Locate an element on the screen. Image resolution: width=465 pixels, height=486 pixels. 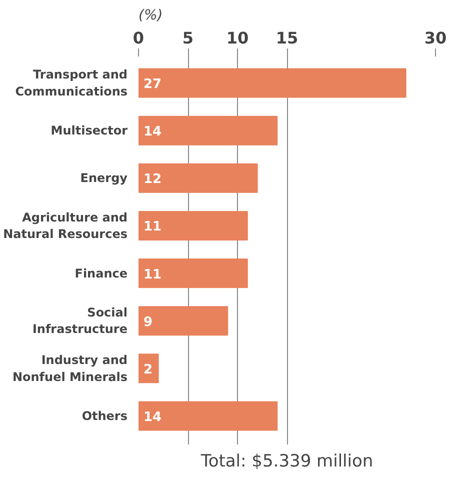
y-tick-label: Multisector is located at coordinates (89, 131).